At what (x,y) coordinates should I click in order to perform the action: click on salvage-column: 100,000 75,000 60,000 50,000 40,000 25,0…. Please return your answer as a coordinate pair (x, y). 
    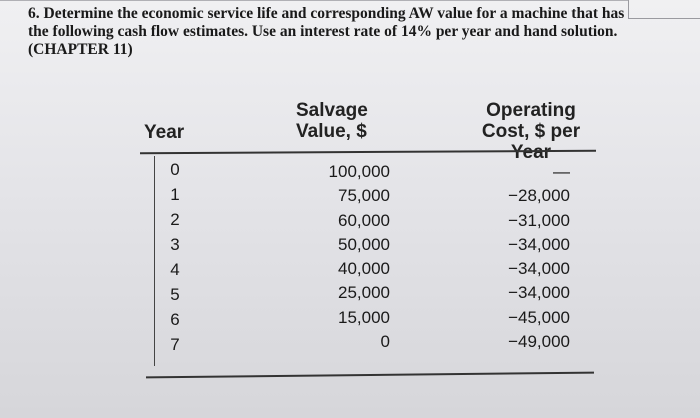
    Looking at the image, I should click on (340, 257).